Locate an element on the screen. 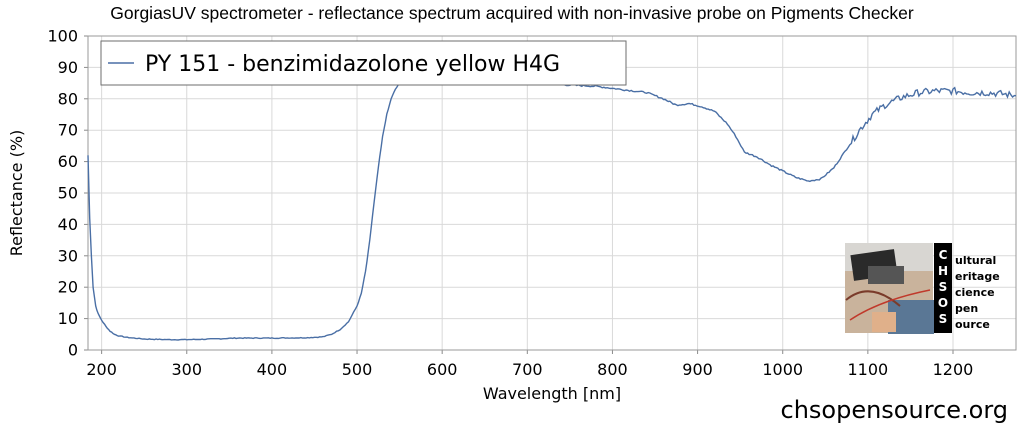 Image resolution: width=1024 pixels, height=427 pixels. logo-photo is located at coordinates (889, 288).